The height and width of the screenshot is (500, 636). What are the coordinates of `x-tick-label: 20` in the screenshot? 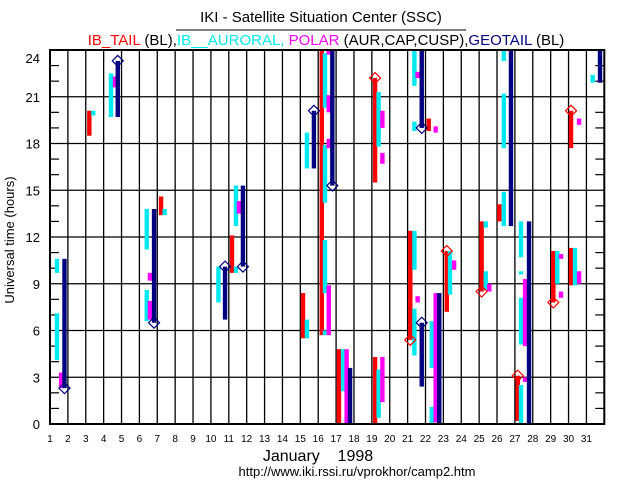 It's located at (390, 439).